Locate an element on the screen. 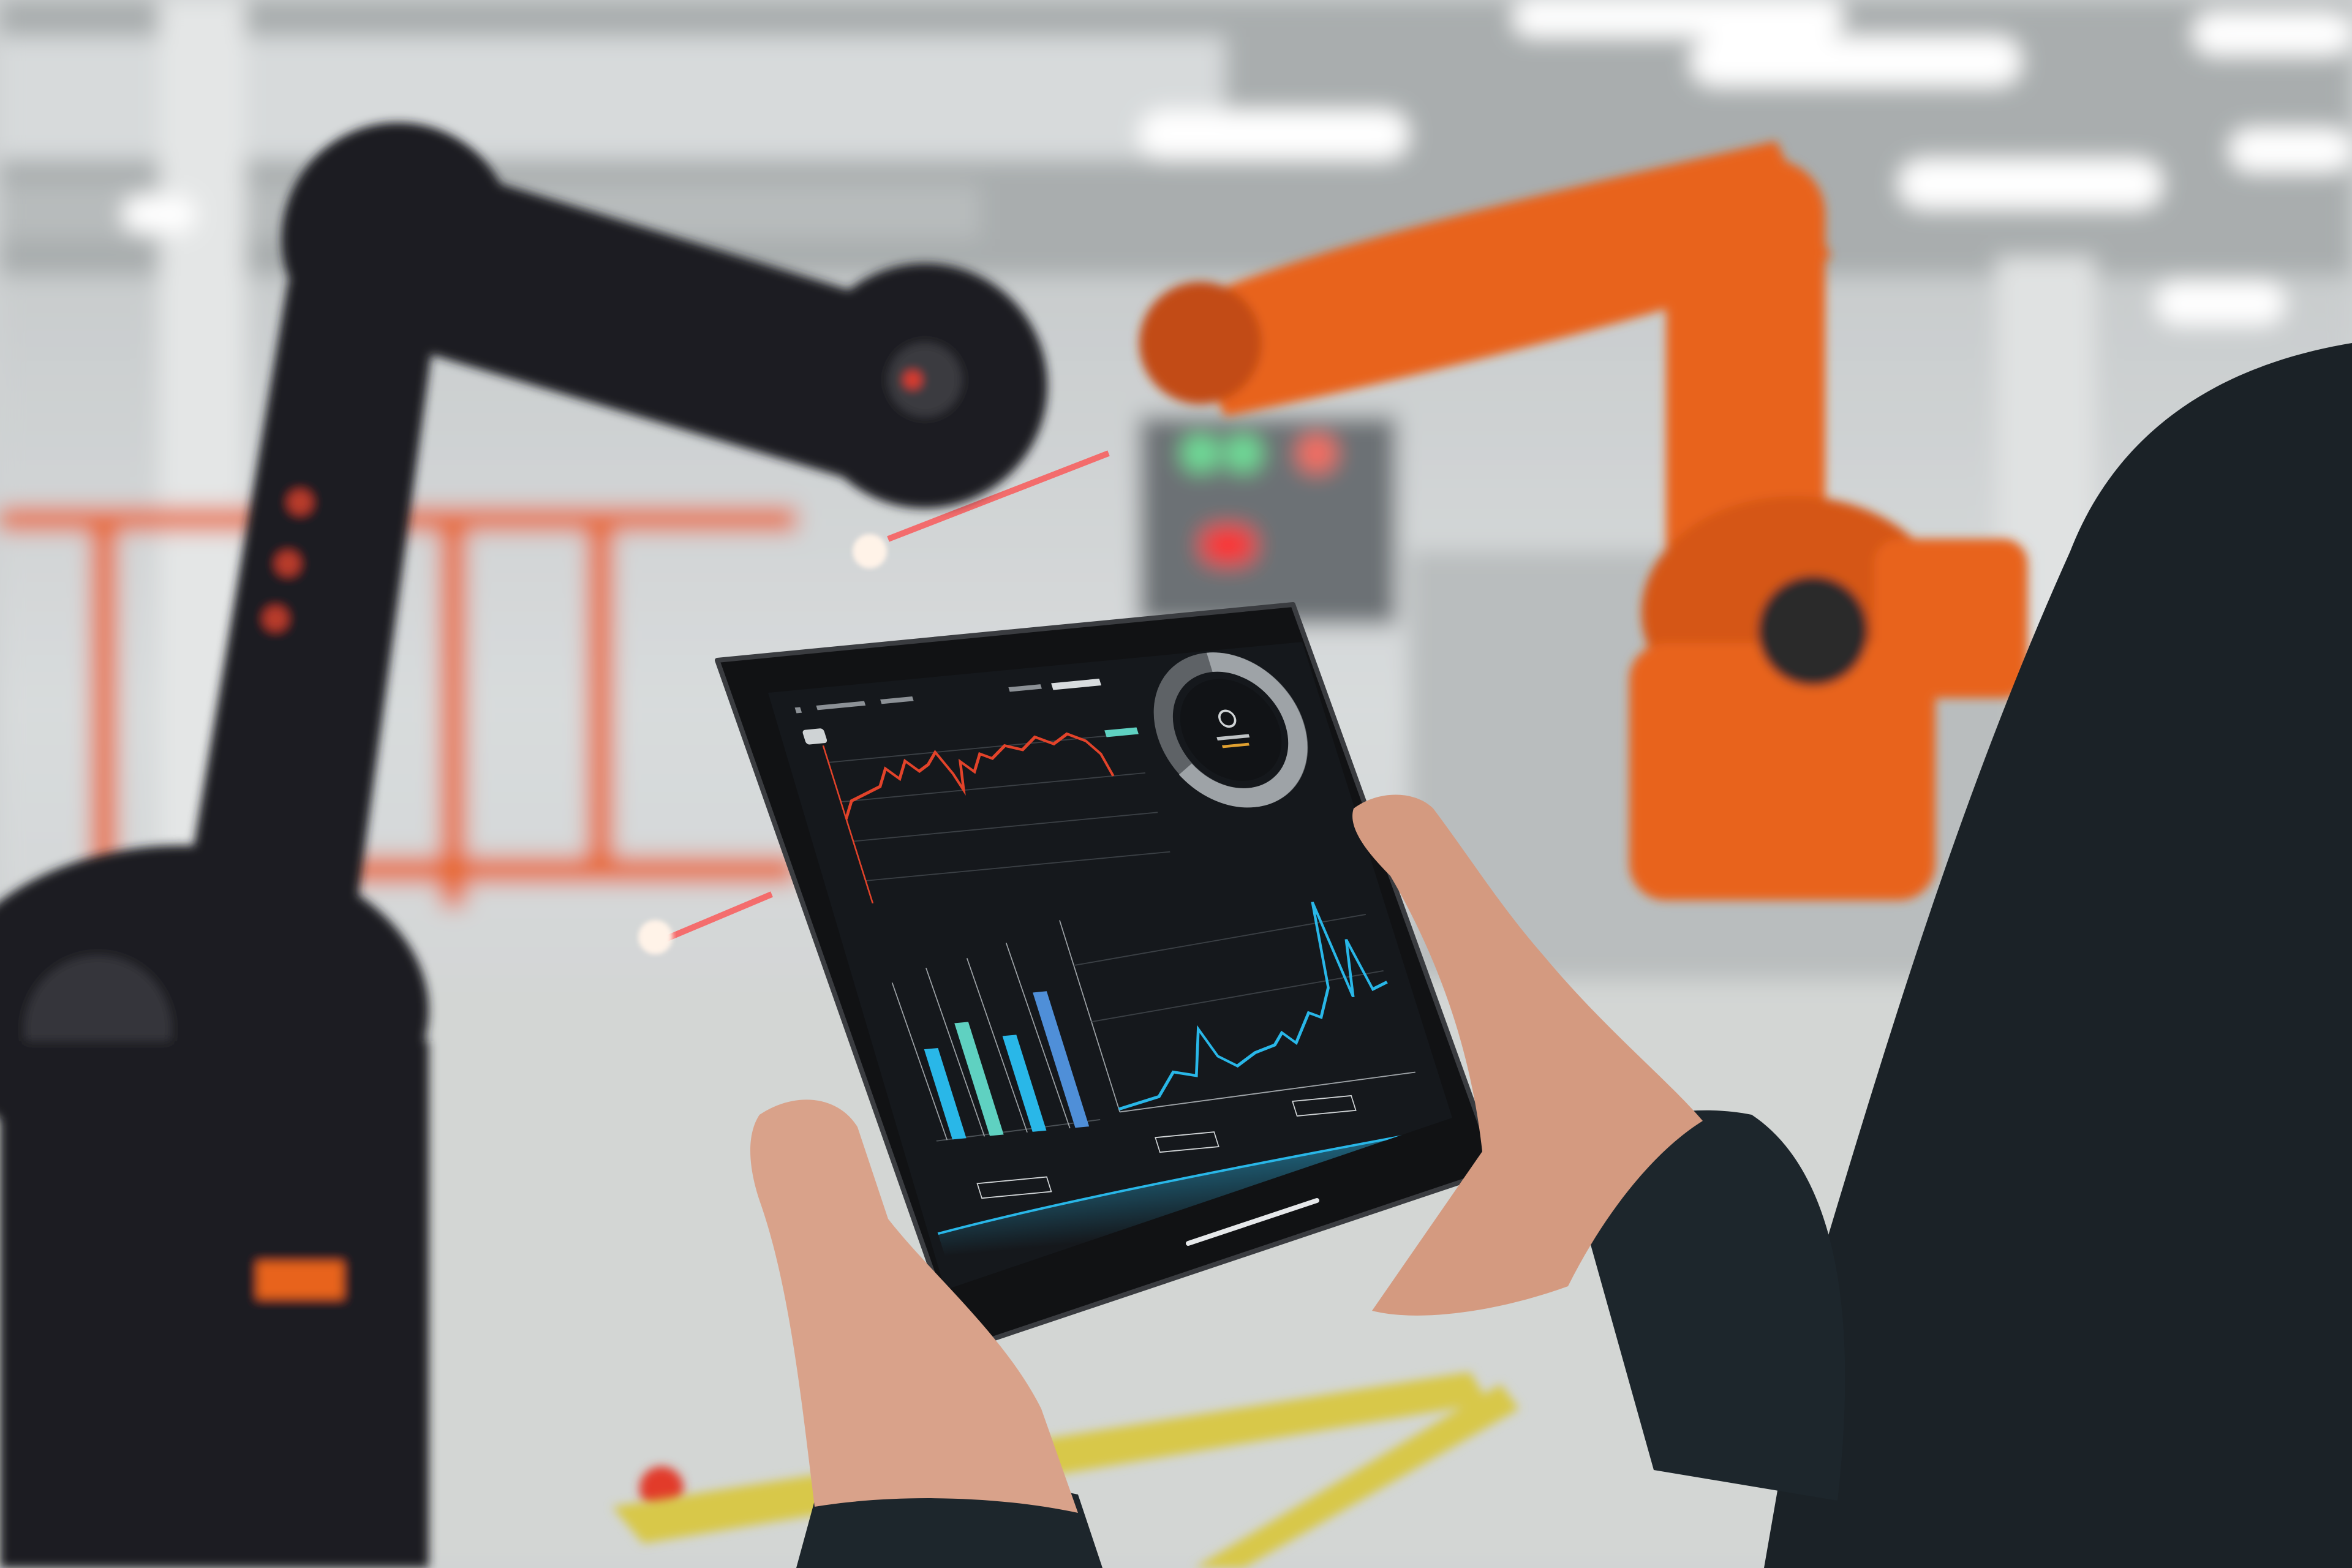 The image size is (2352, 1568). warning-light is located at coordinates (1228, 545).